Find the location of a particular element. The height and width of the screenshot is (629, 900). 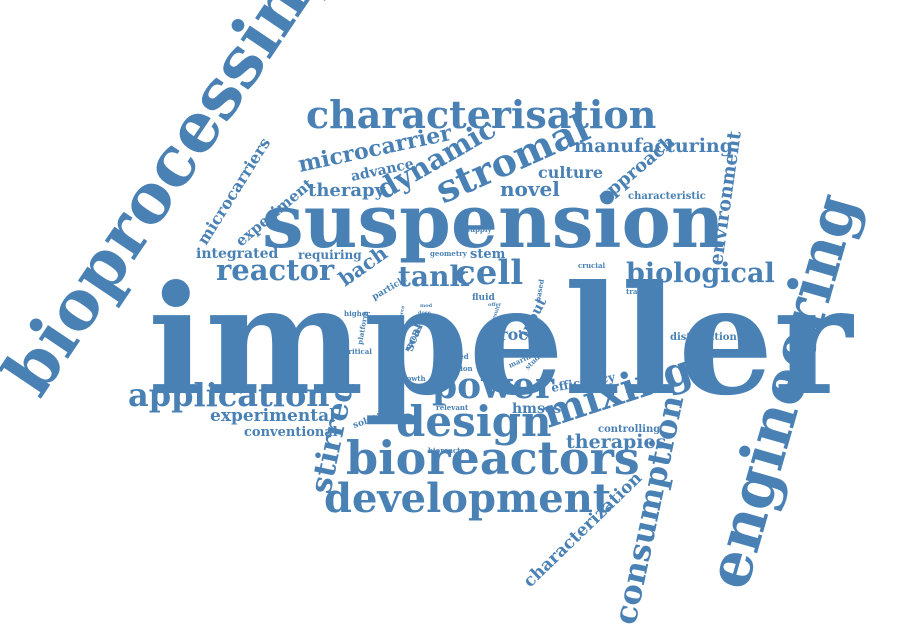

word-transfer: transfer is located at coordinates (642, 291).